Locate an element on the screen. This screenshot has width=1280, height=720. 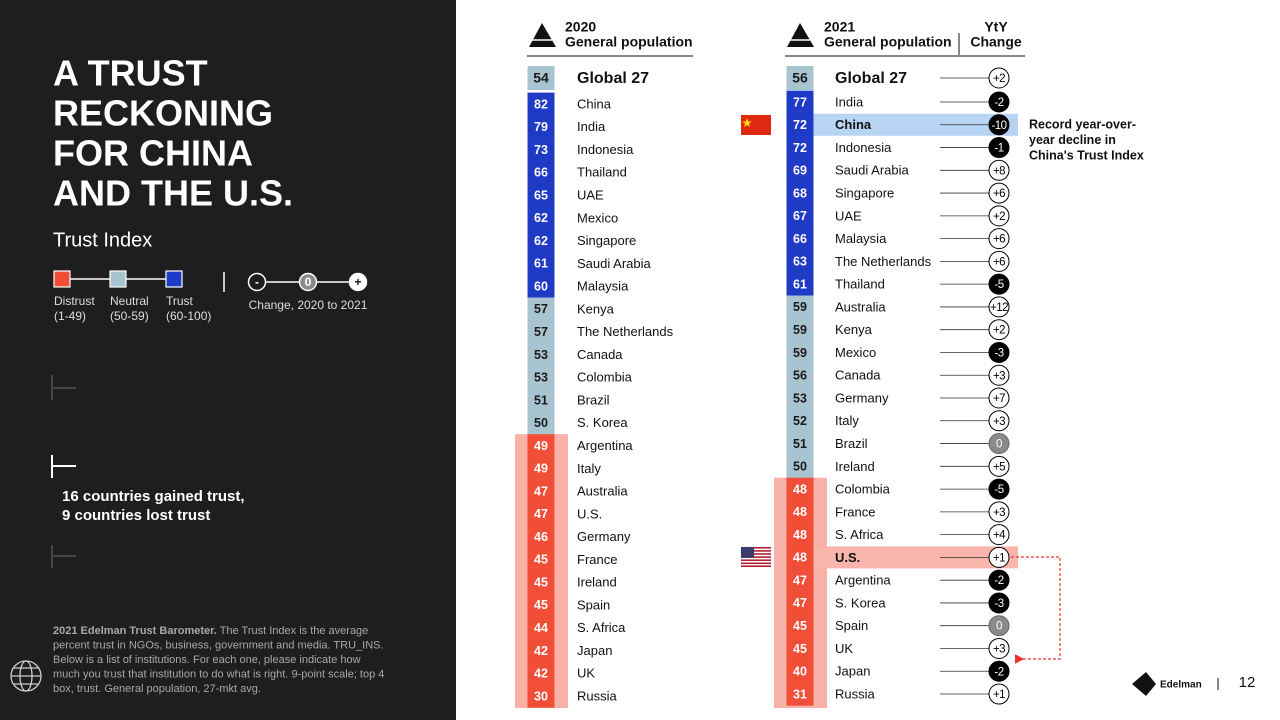
value: 60 is located at coordinates (541, 286).